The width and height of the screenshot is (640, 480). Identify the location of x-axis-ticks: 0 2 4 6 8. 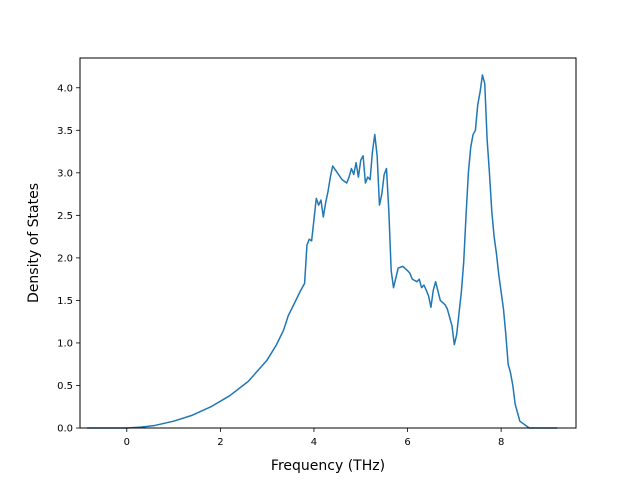
(314, 438).